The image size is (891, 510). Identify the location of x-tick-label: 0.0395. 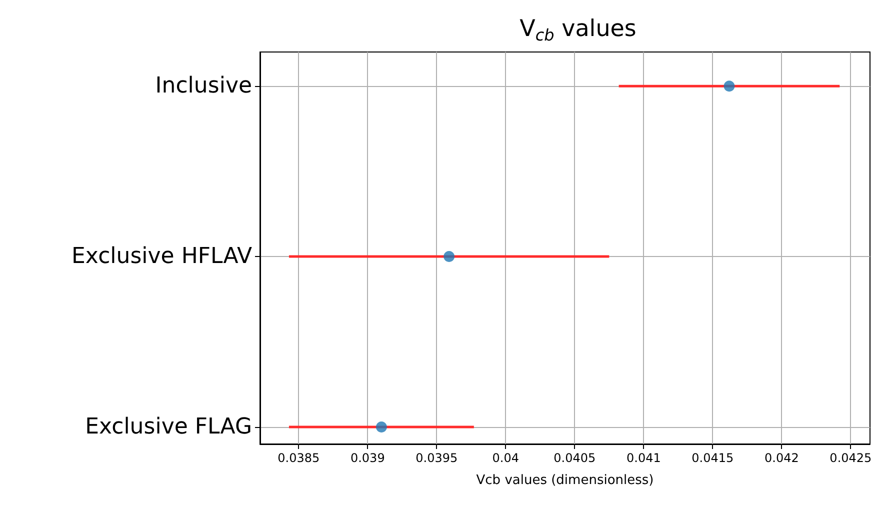
(437, 458).